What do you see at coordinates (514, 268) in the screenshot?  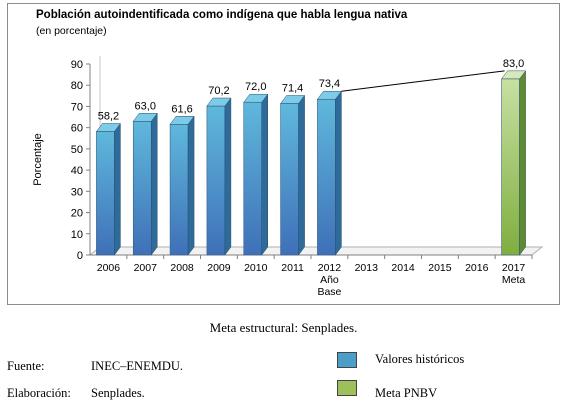 I see `x-tick-label: 2017` at bounding box center [514, 268].